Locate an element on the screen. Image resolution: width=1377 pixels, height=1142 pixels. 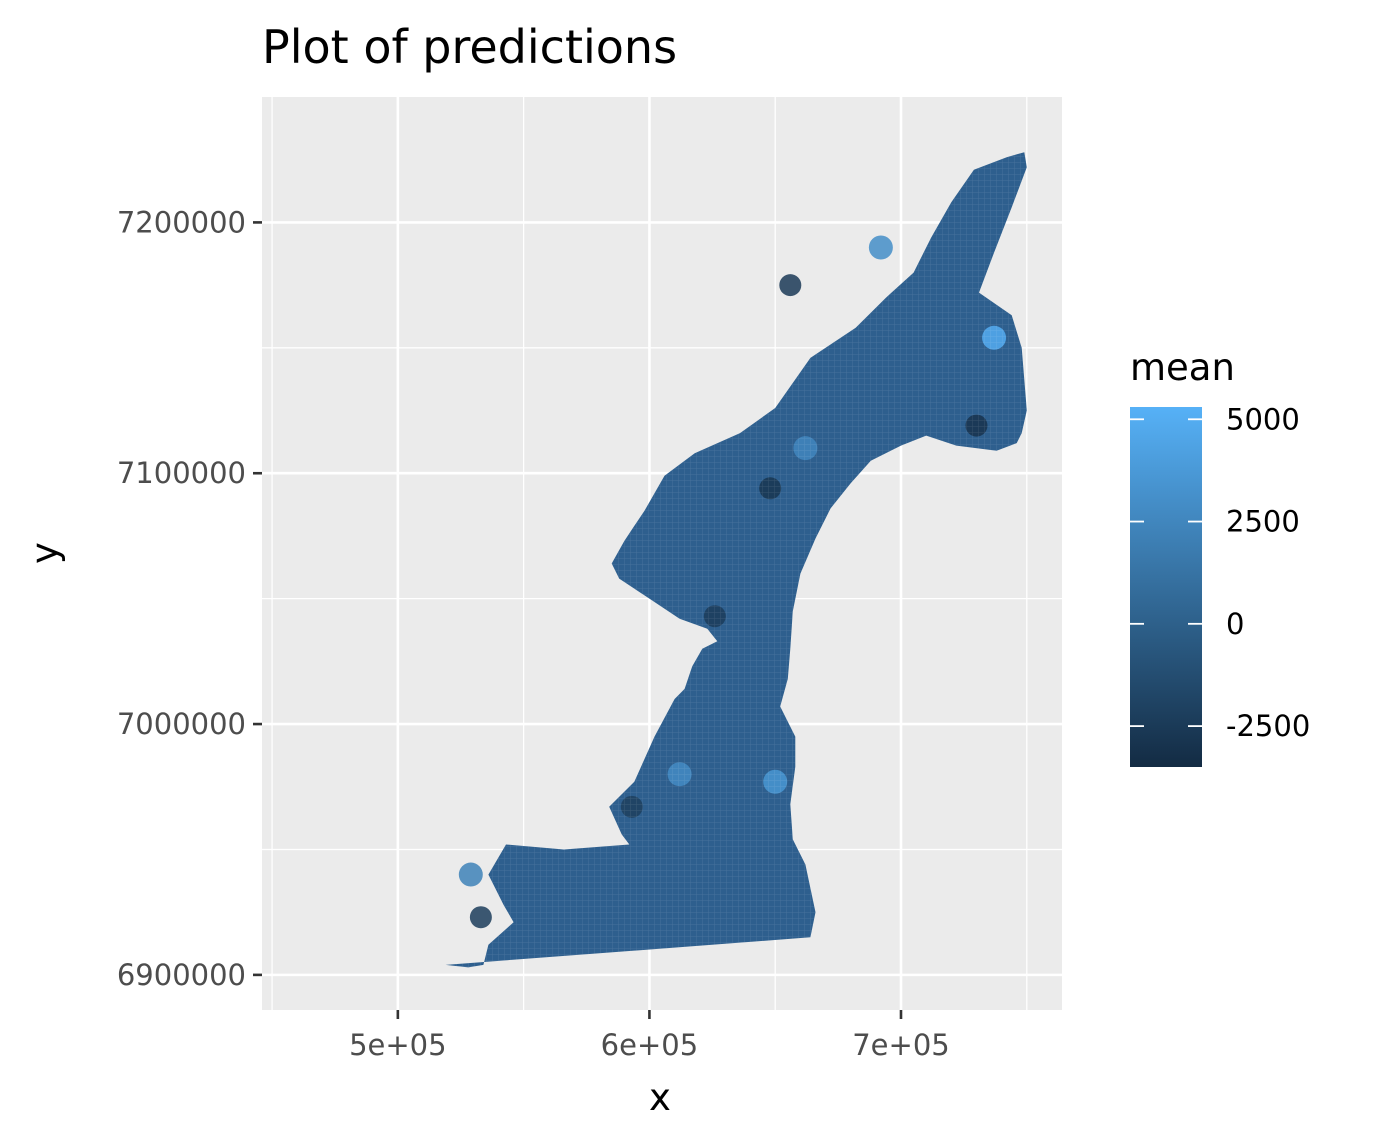
x-tick-label: 7e+05 is located at coordinates (901, 1045).